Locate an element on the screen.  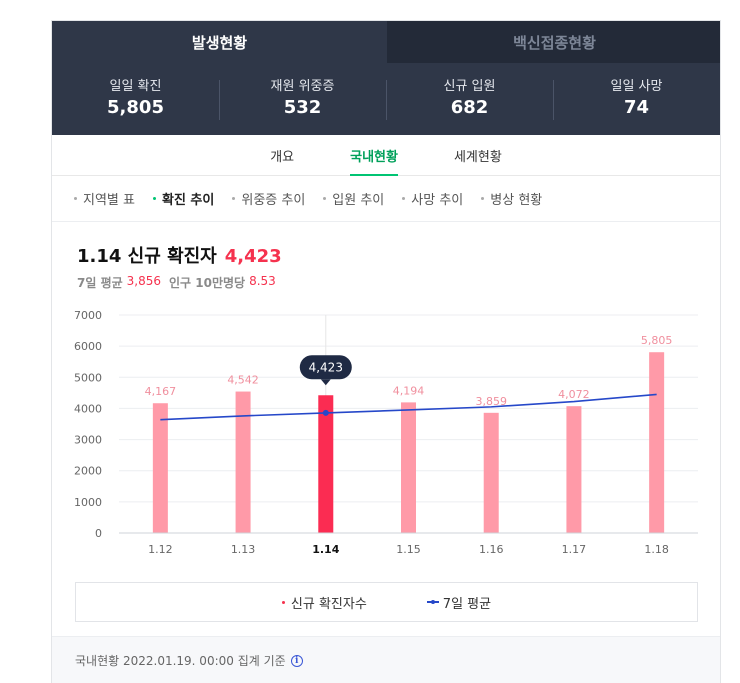
tooltip-bubble is located at coordinates (325, 367).